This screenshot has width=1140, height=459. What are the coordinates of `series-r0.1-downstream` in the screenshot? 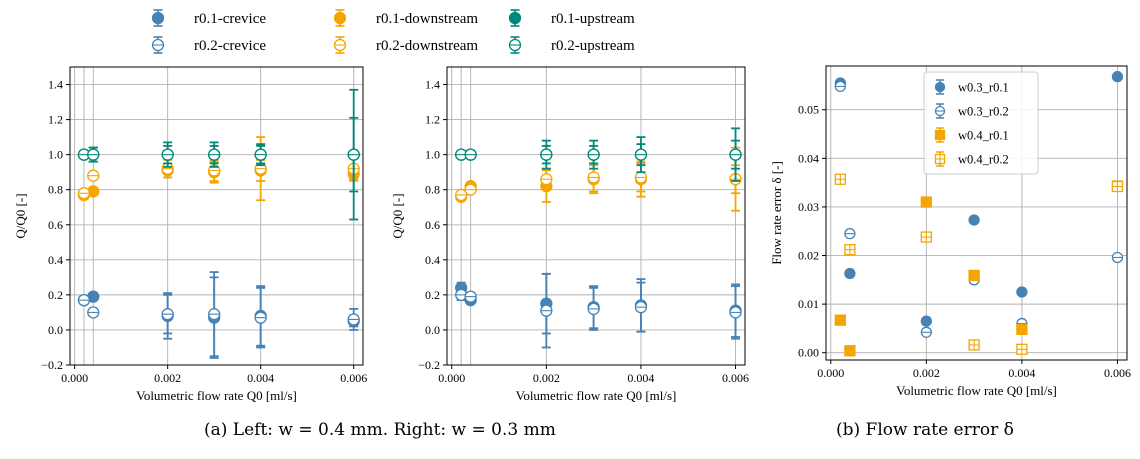 It's located at (218, 180).